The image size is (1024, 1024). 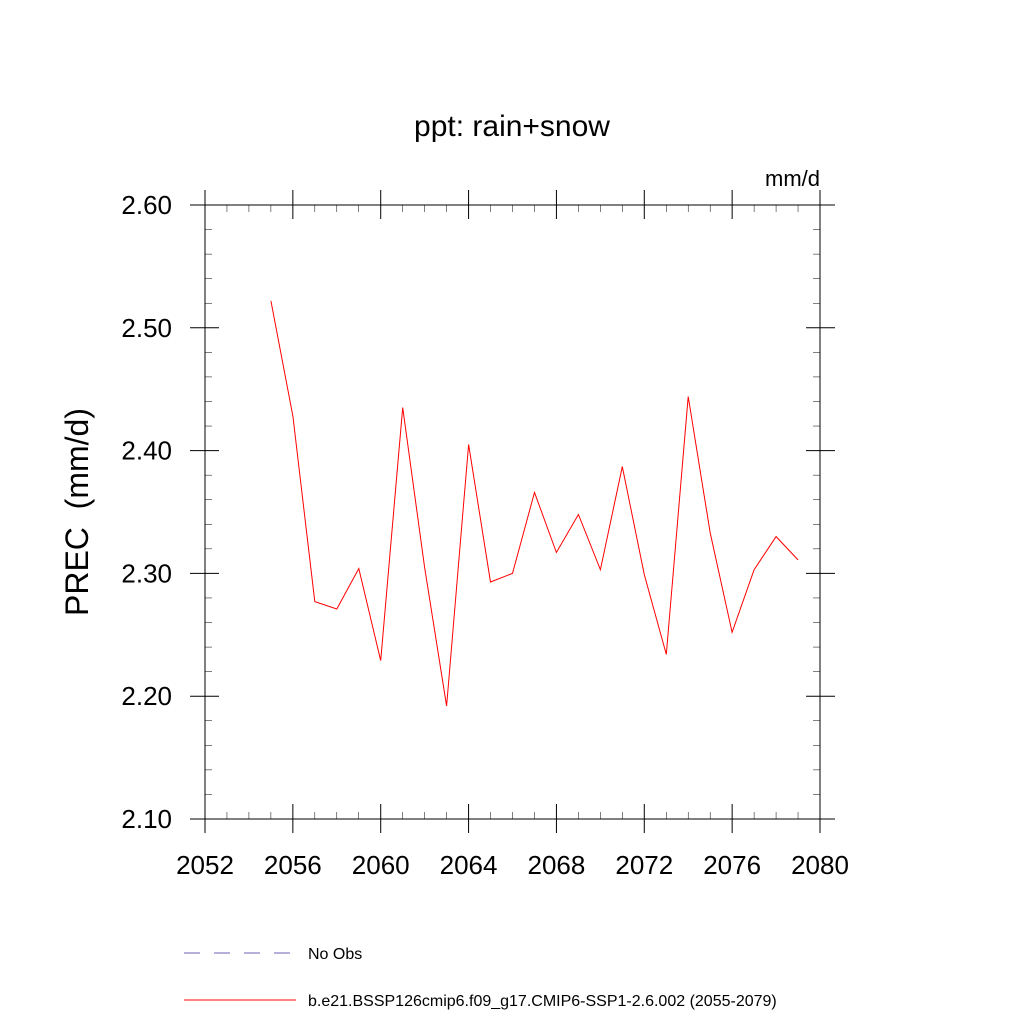 I want to click on y-tick-label: 2.30, so click(x=146, y=573).